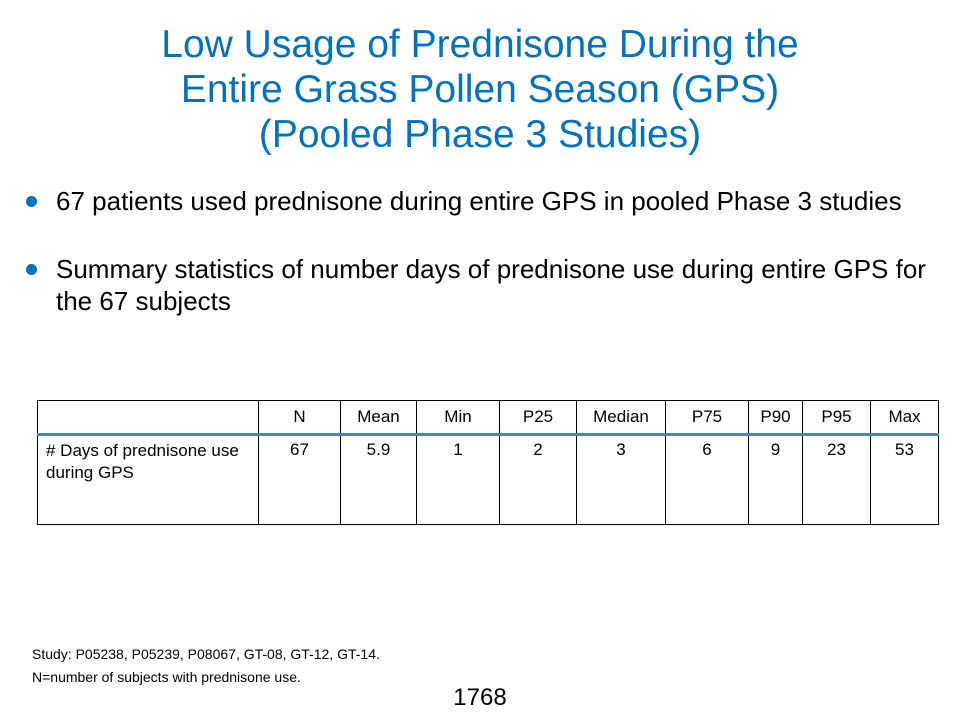  Describe the element at coordinates (480, 134) in the screenshot. I see `title-line-3: (Pooled Phase 3 Studies)` at that location.